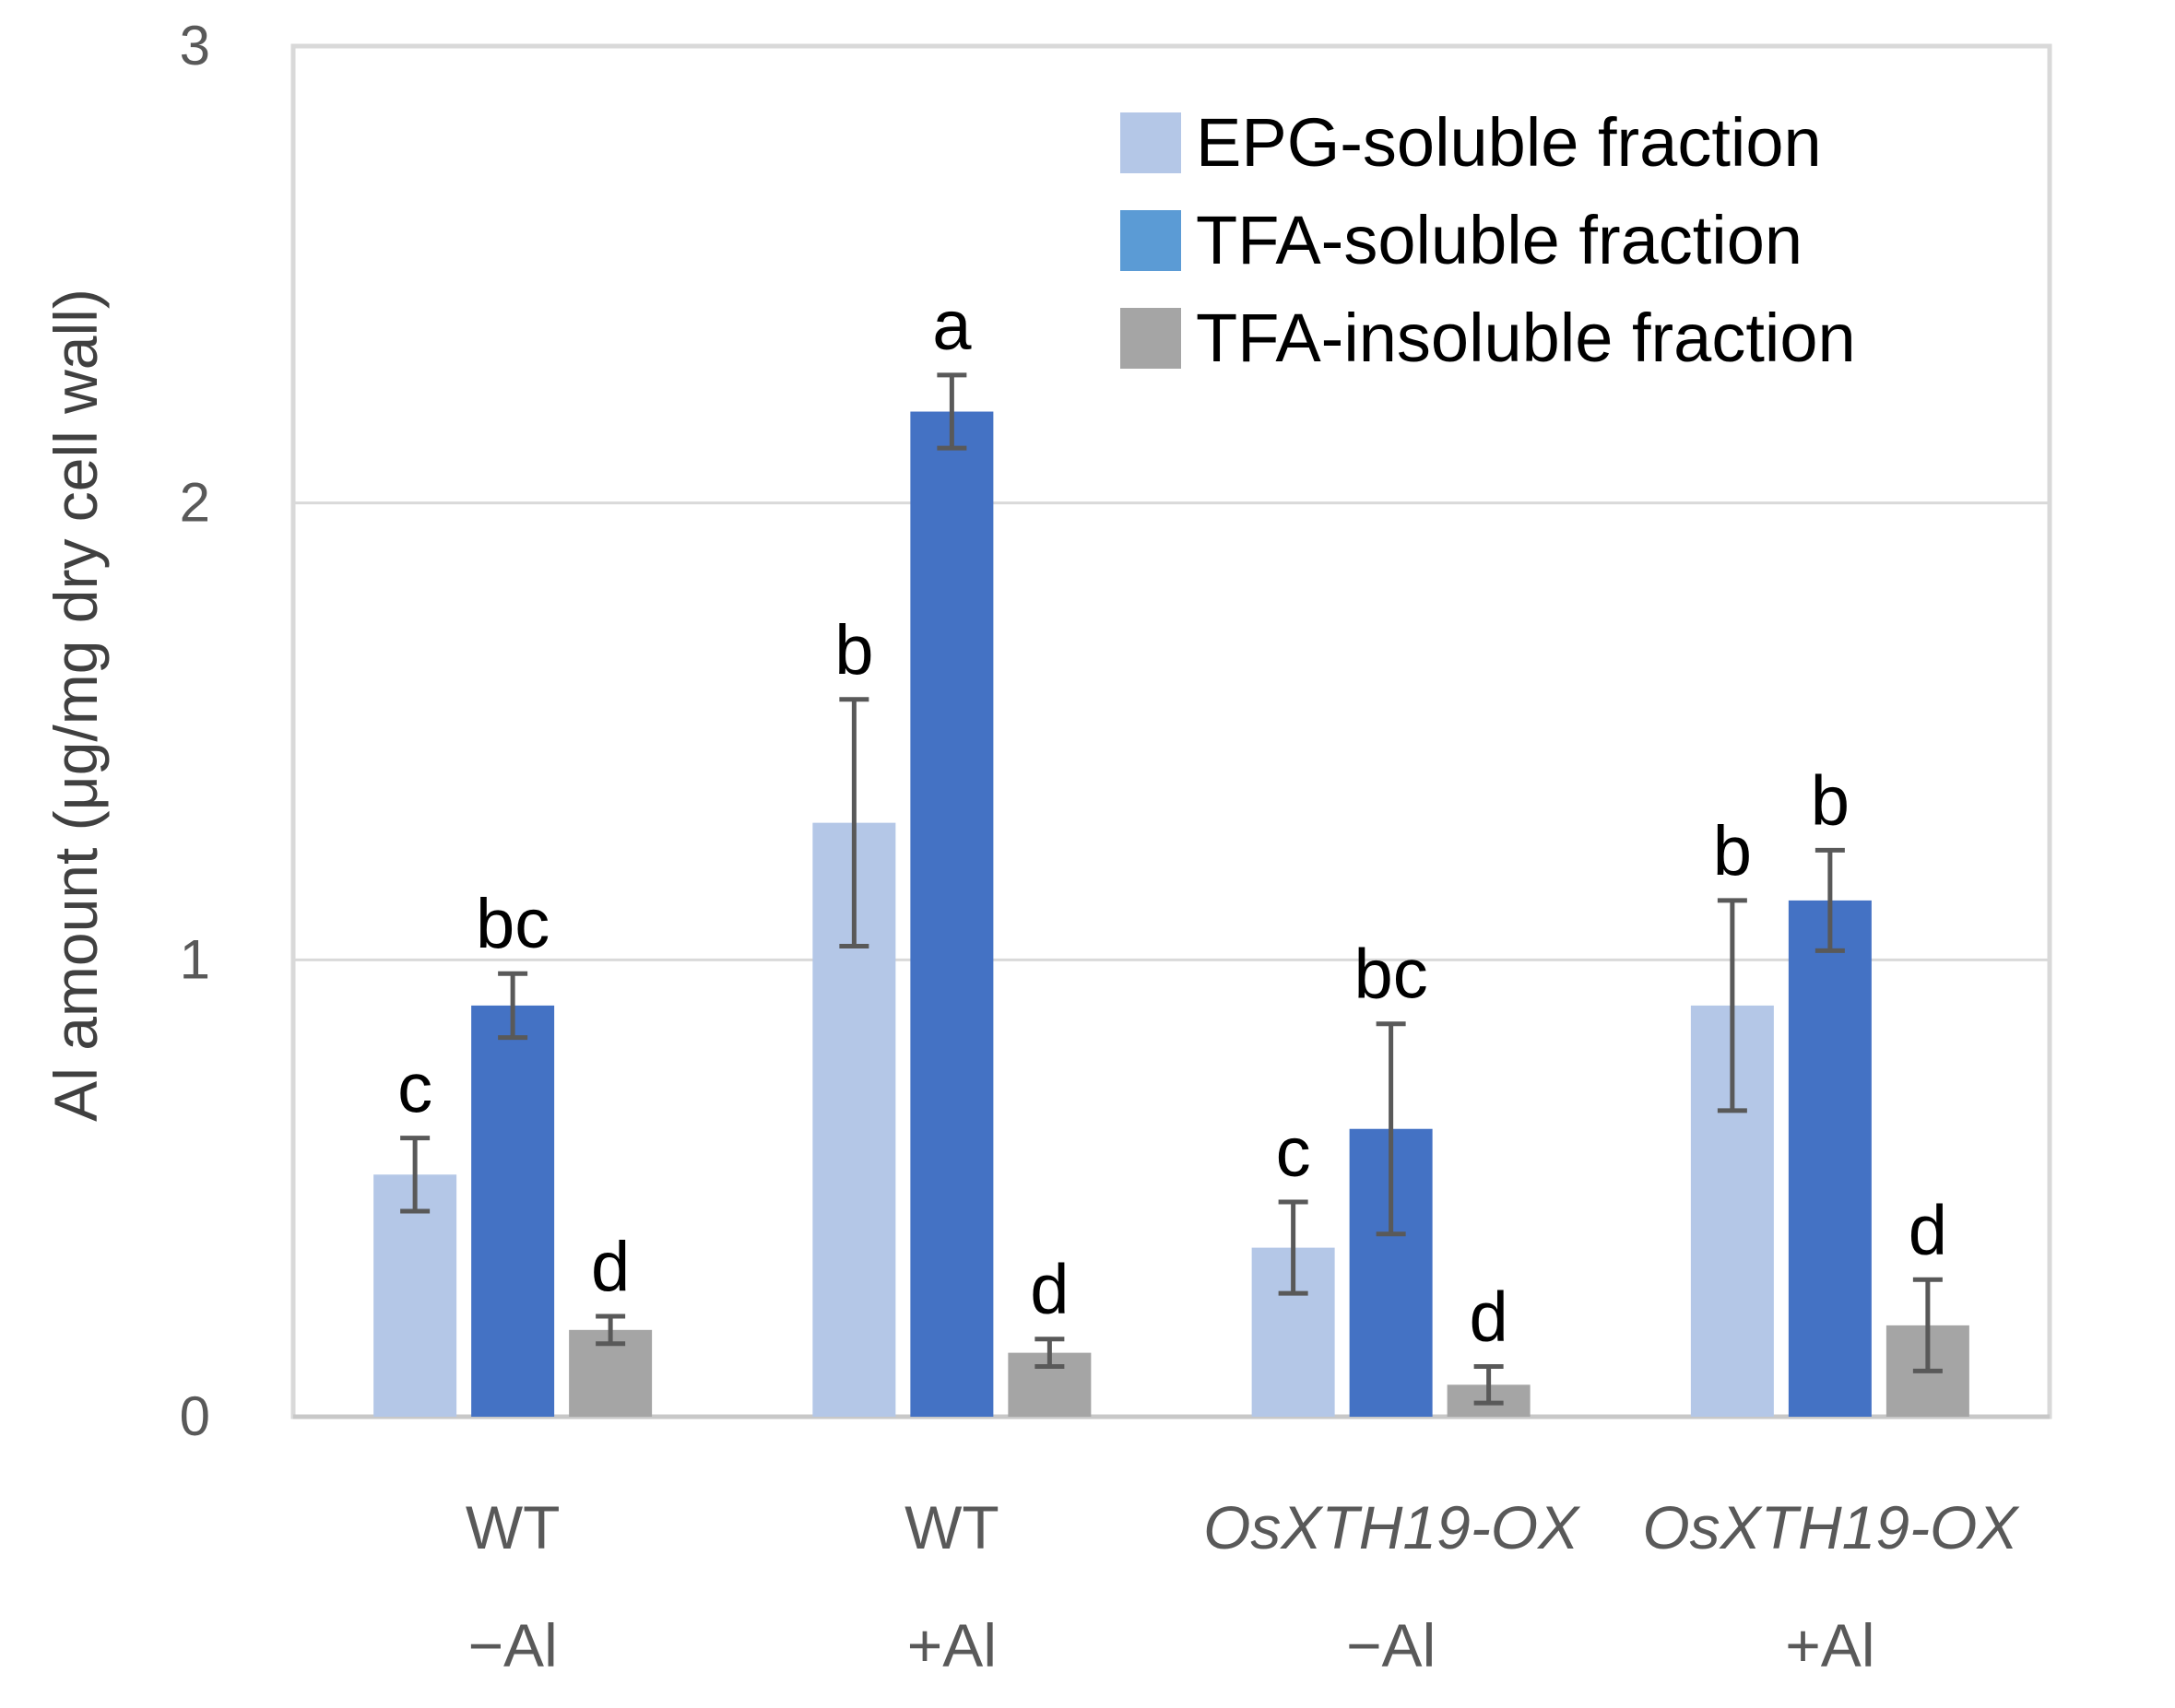 The height and width of the screenshot is (1708, 2175). I want to click on y-axis-label: Al amount (μg/mg dry cell wall), so click(75, 705).